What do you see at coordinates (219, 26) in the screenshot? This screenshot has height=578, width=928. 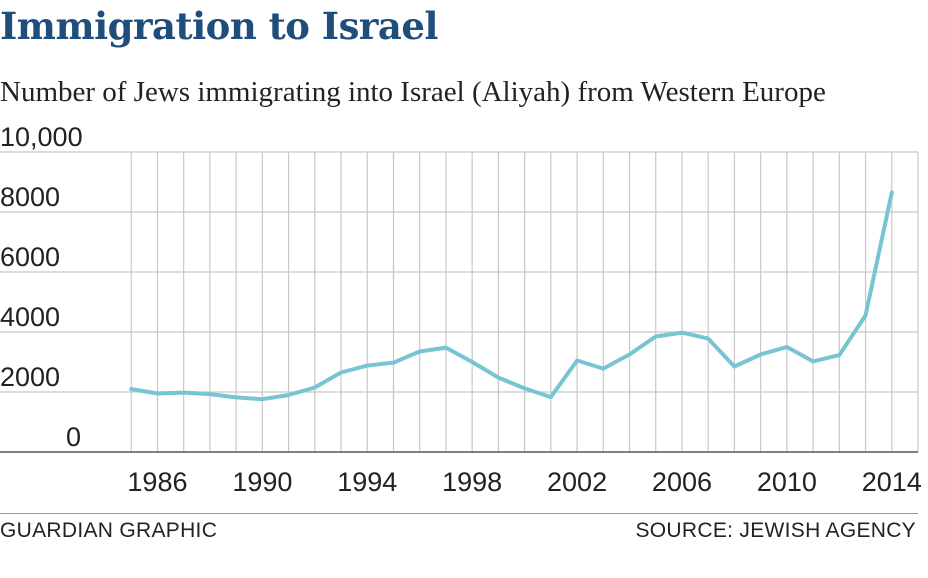 I see `chart-title: Immigration to Israel` at bounding box center [219, 26].